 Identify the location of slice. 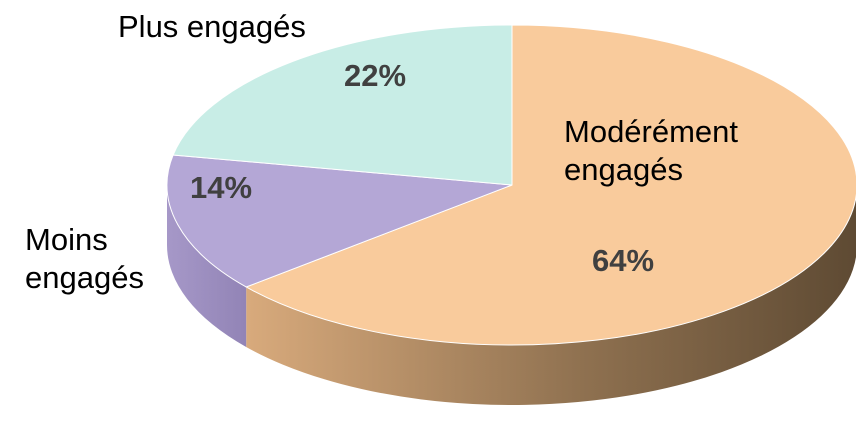
(339, 221).